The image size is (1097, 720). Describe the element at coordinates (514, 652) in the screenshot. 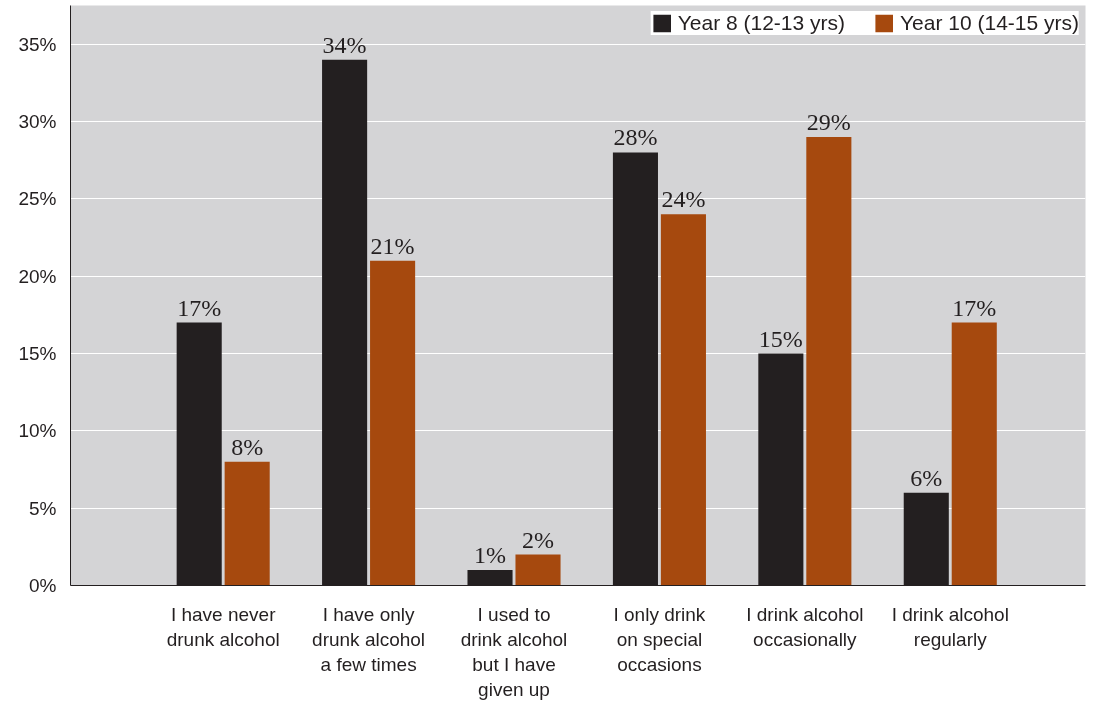

I see `x-tick-label: I used to drink alcohol but I have given up` at that location.